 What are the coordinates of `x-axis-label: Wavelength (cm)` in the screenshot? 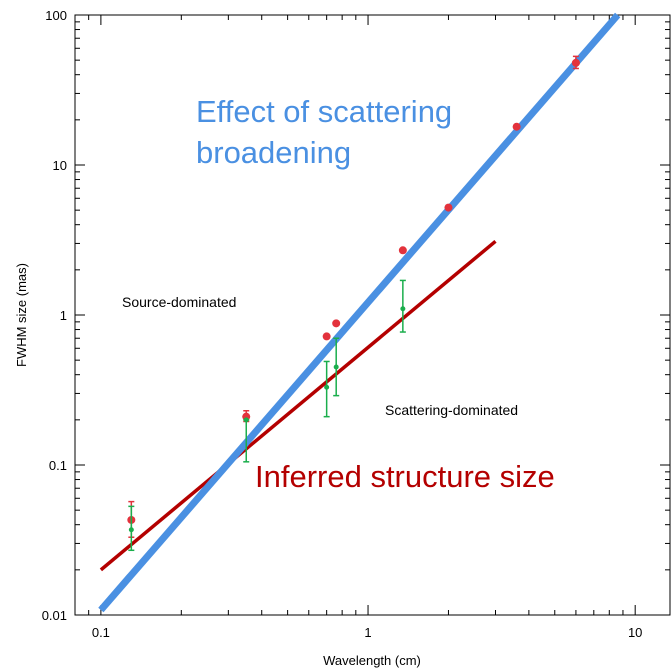 It's located at (372, 660).